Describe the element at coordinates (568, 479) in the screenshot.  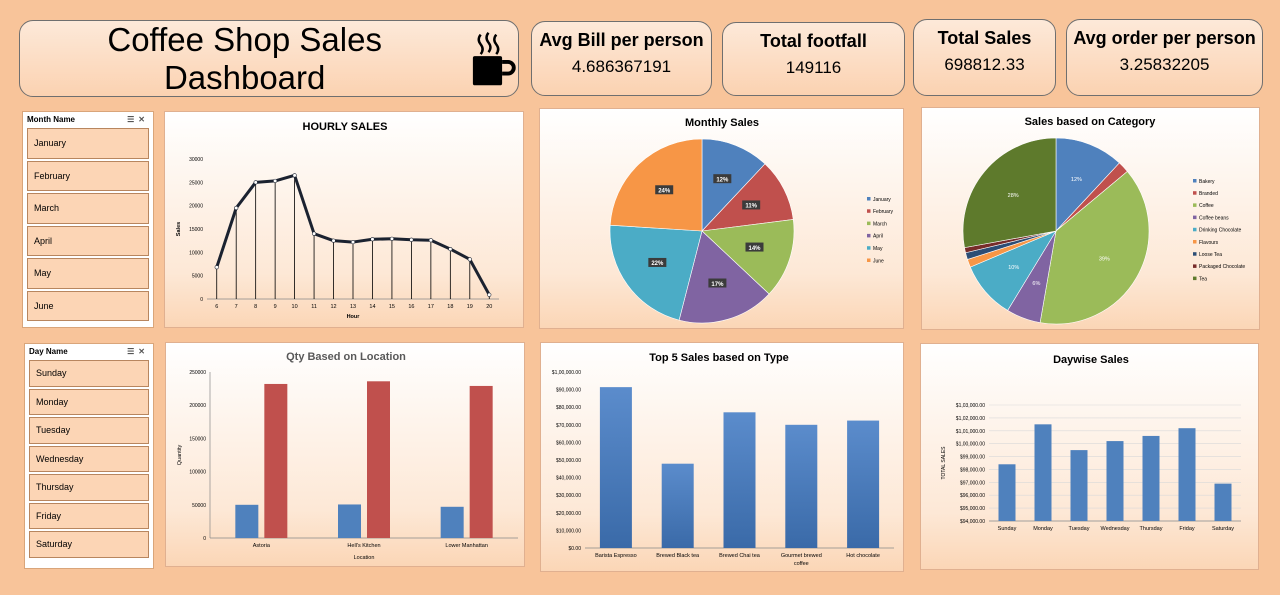
I see `y-tick-label: $40,000.00` at that location.